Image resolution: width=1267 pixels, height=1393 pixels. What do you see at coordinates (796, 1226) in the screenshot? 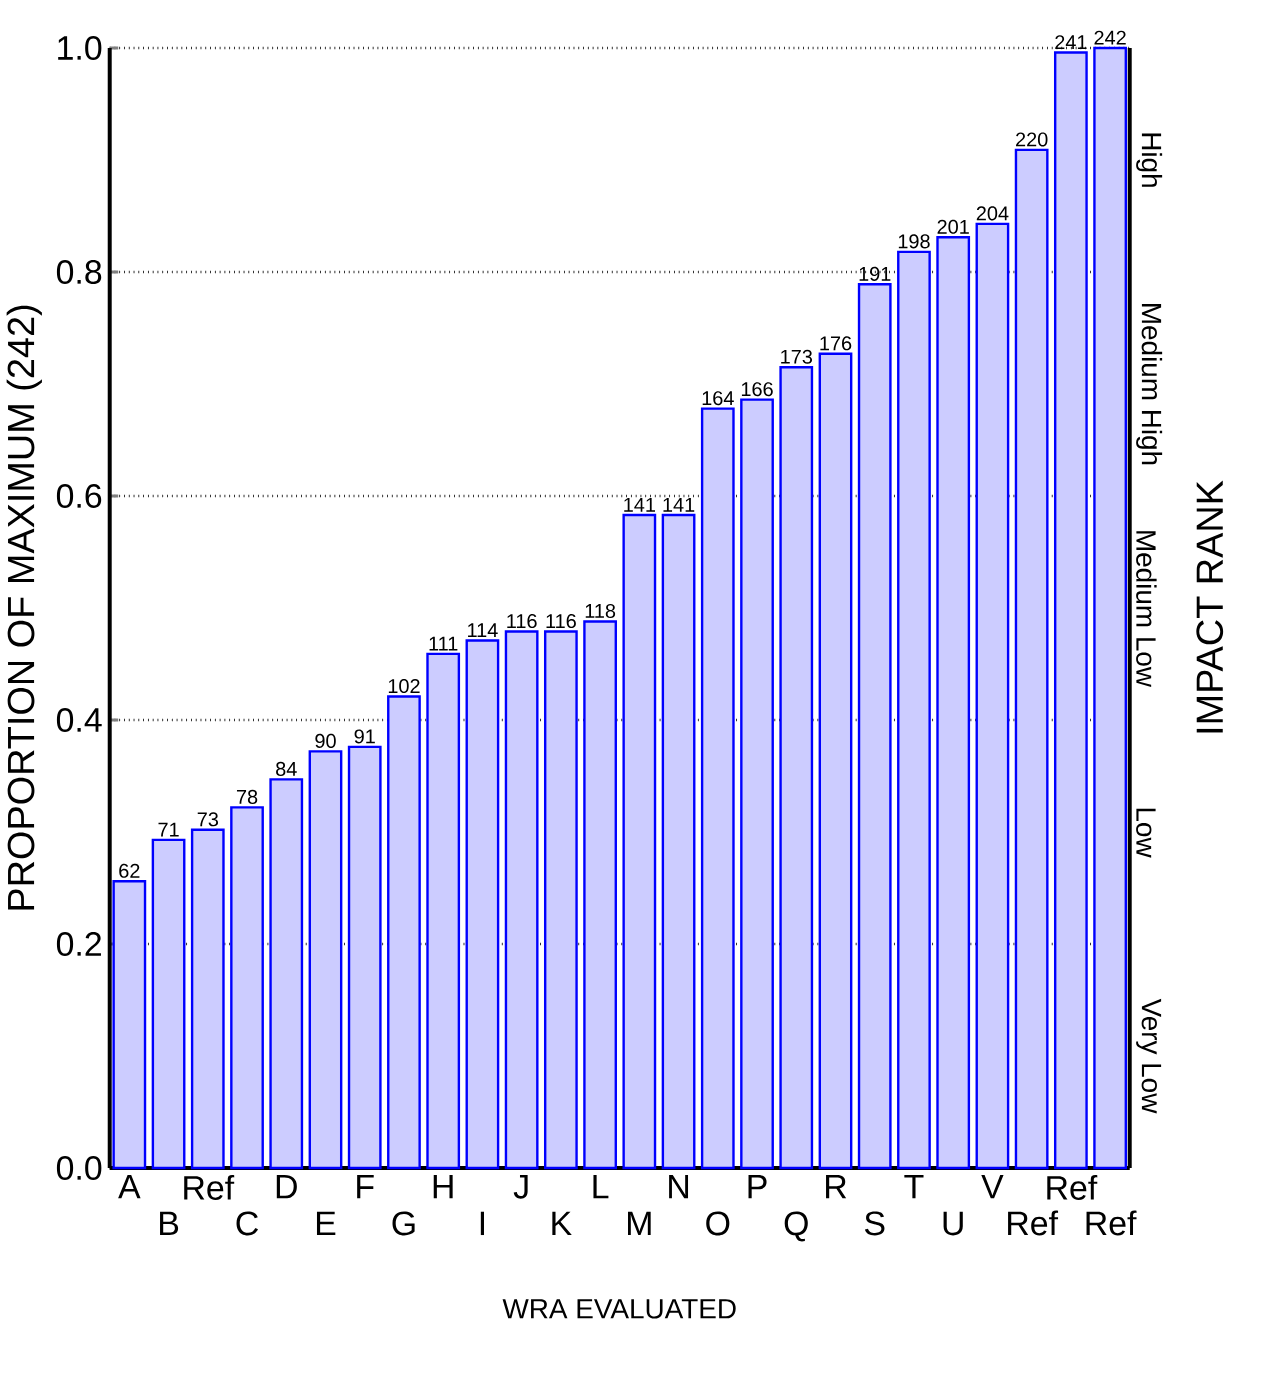
I see `x-tick-label: Q` at bounding box center [796, 1226].